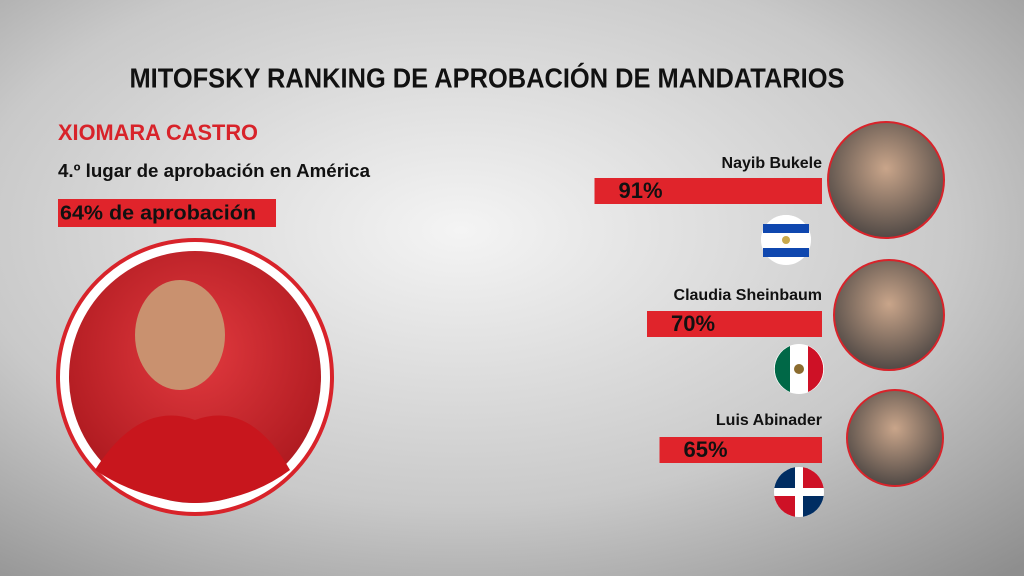 The width and height of the screenshot is (1024, 576). I want to click on flag-mexico, so click(799, 369).